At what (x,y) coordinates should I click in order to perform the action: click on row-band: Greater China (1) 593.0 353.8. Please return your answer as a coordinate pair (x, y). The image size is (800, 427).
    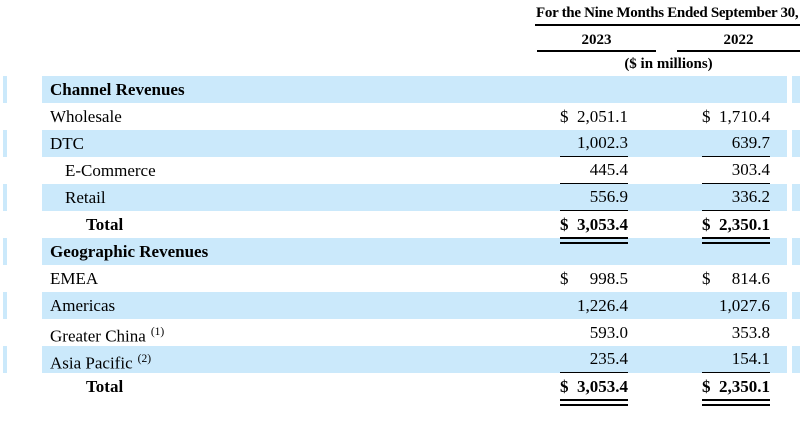
    Looking at the image, I should click on (414, 332).